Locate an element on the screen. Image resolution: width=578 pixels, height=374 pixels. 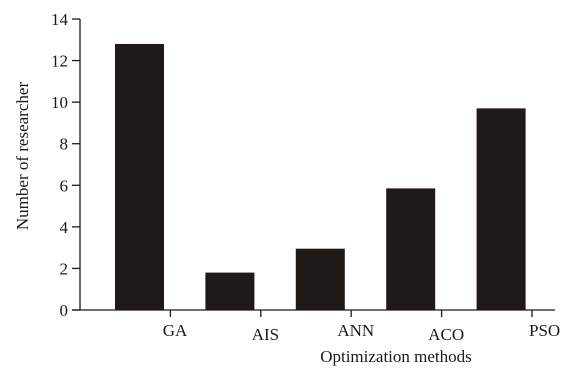
x-tick-label-ann: ANN is located at coordinates (355, 330).